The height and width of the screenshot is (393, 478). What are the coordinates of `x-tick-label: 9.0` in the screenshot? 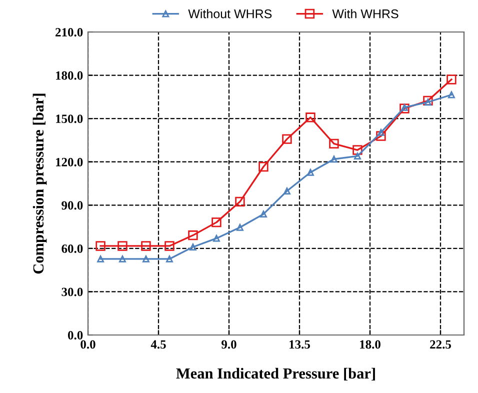 It's located at (229, 344).